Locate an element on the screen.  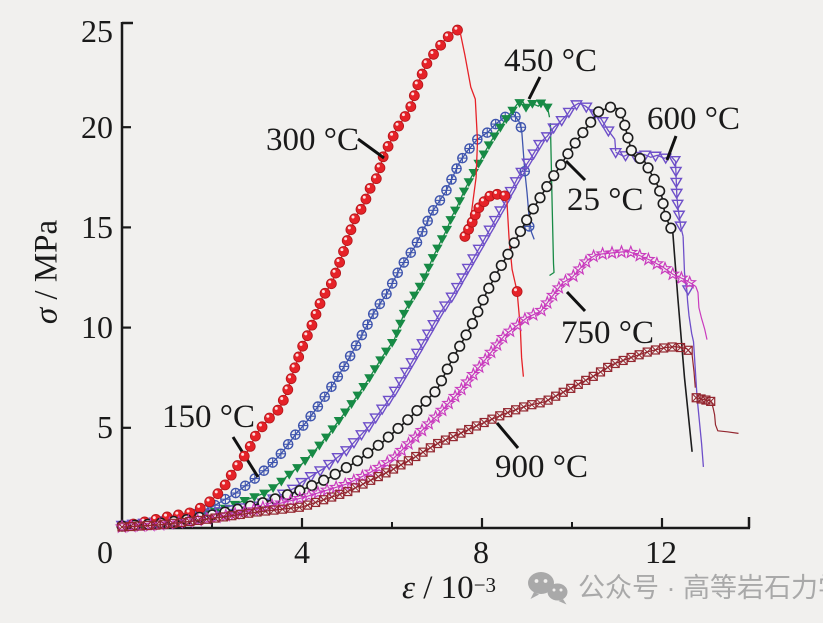
x-axis-title: ε / 10−3 is located at coordinates (449, 588).